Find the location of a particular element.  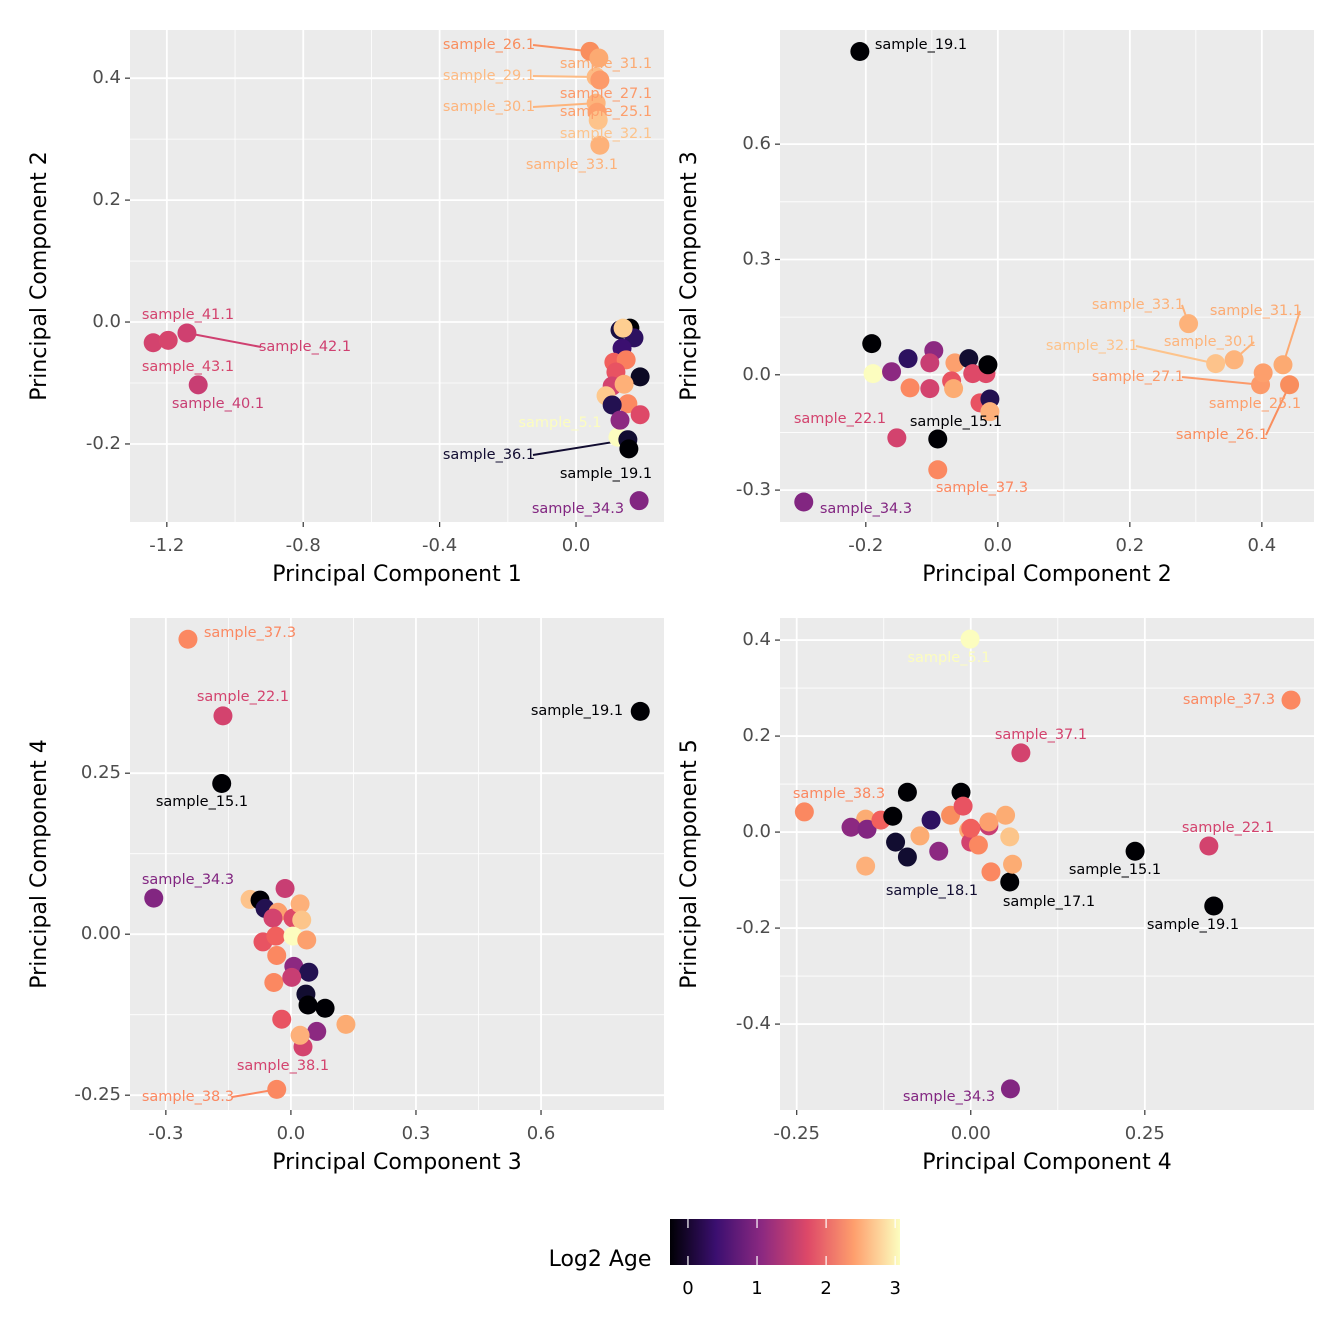

point-label: sample_42.1 is located at coordinates (305, 347).